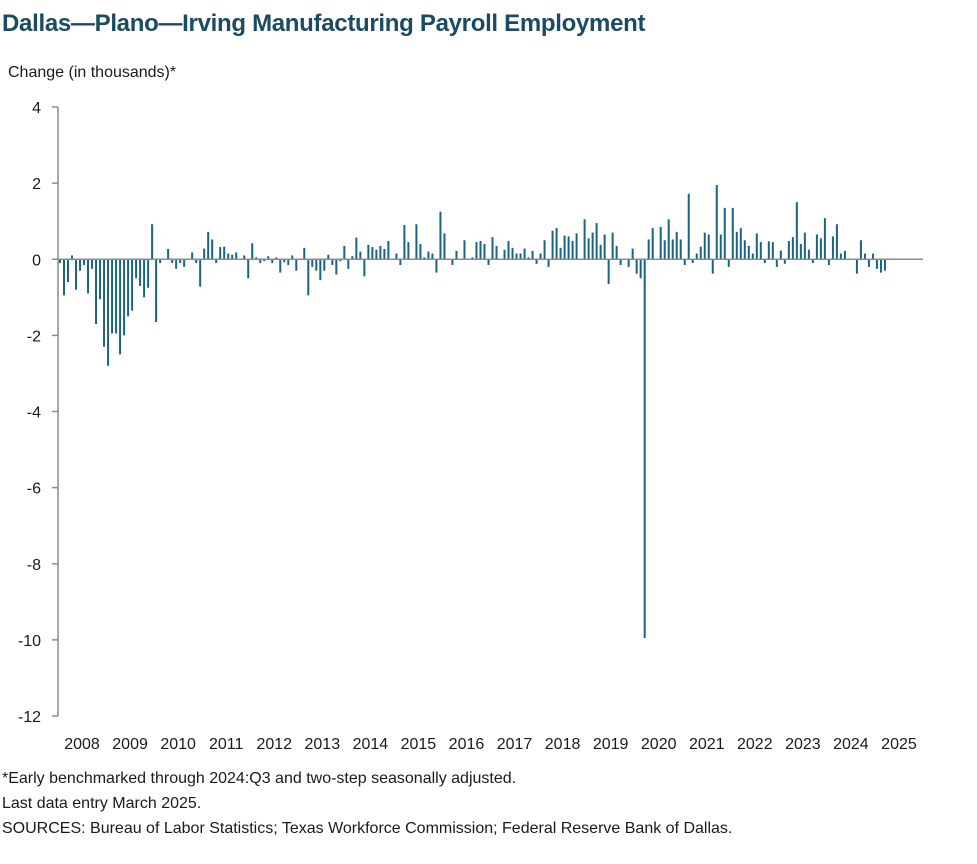  I want to click on x-tick-label: 2019, so click(611, 744).